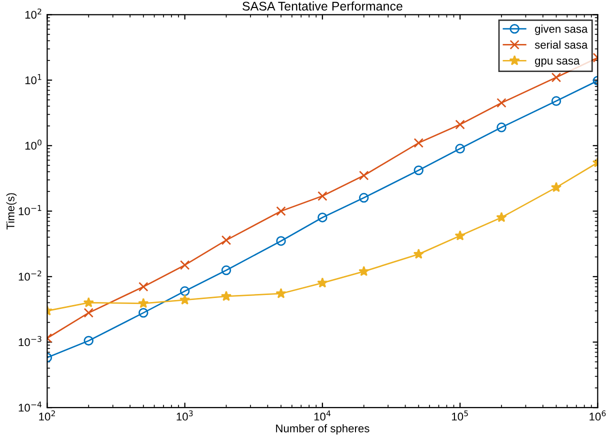  Describe the element at coordinates (561, 30) in the screenshot. I see `legend-label: given sasa` at that location.